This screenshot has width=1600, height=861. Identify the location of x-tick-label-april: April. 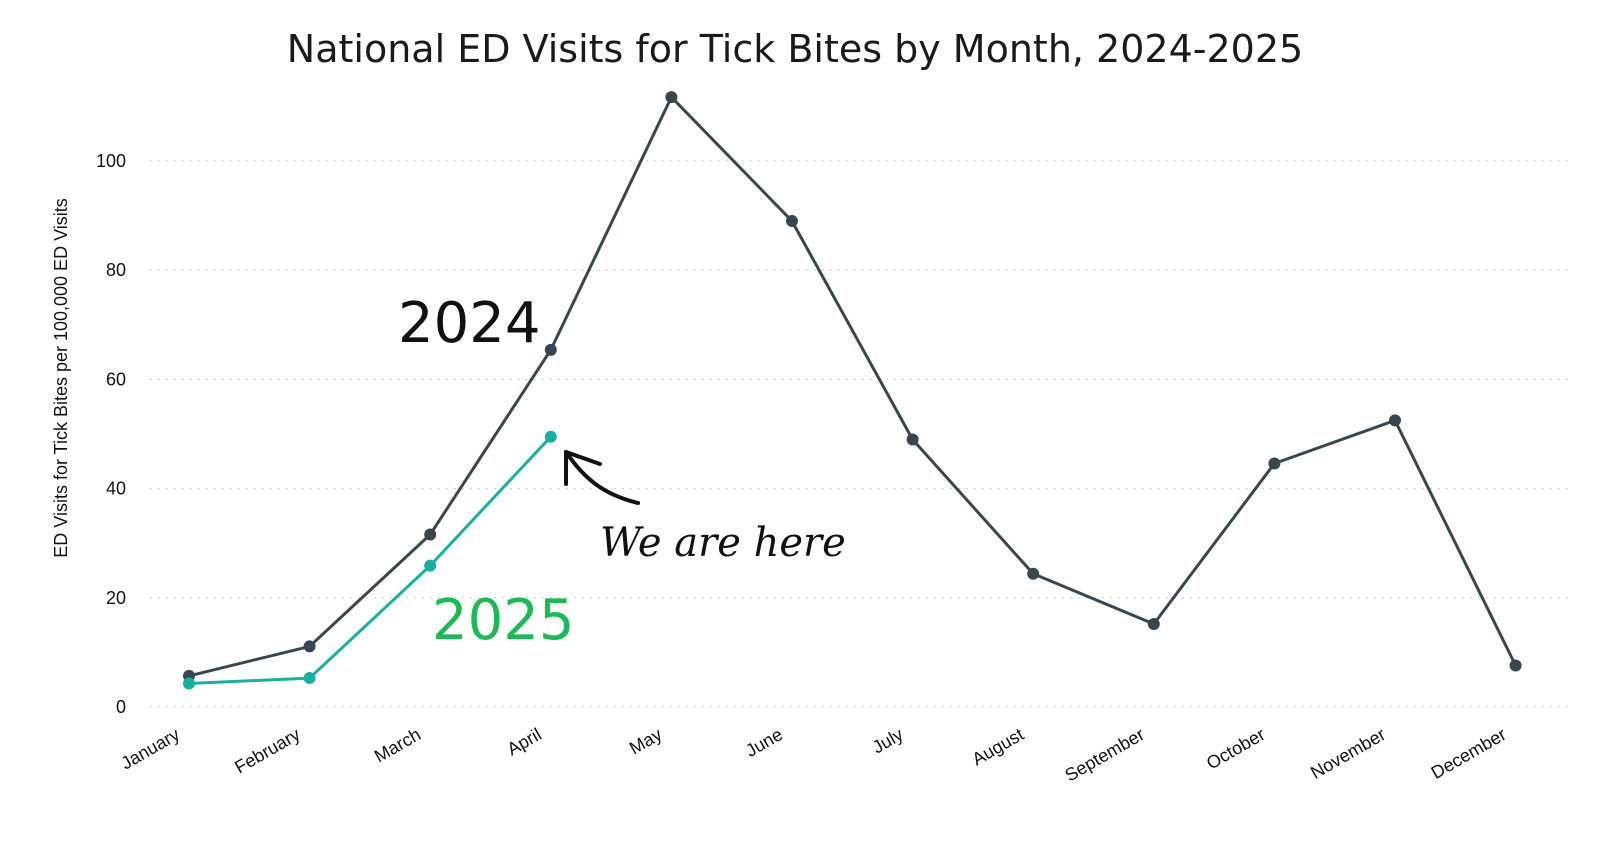
(524, 741).